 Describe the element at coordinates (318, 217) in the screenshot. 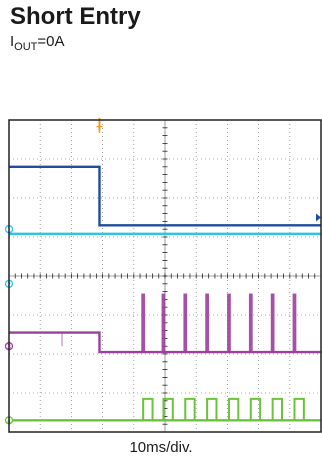

I see `trigger-level-marker` at that location.